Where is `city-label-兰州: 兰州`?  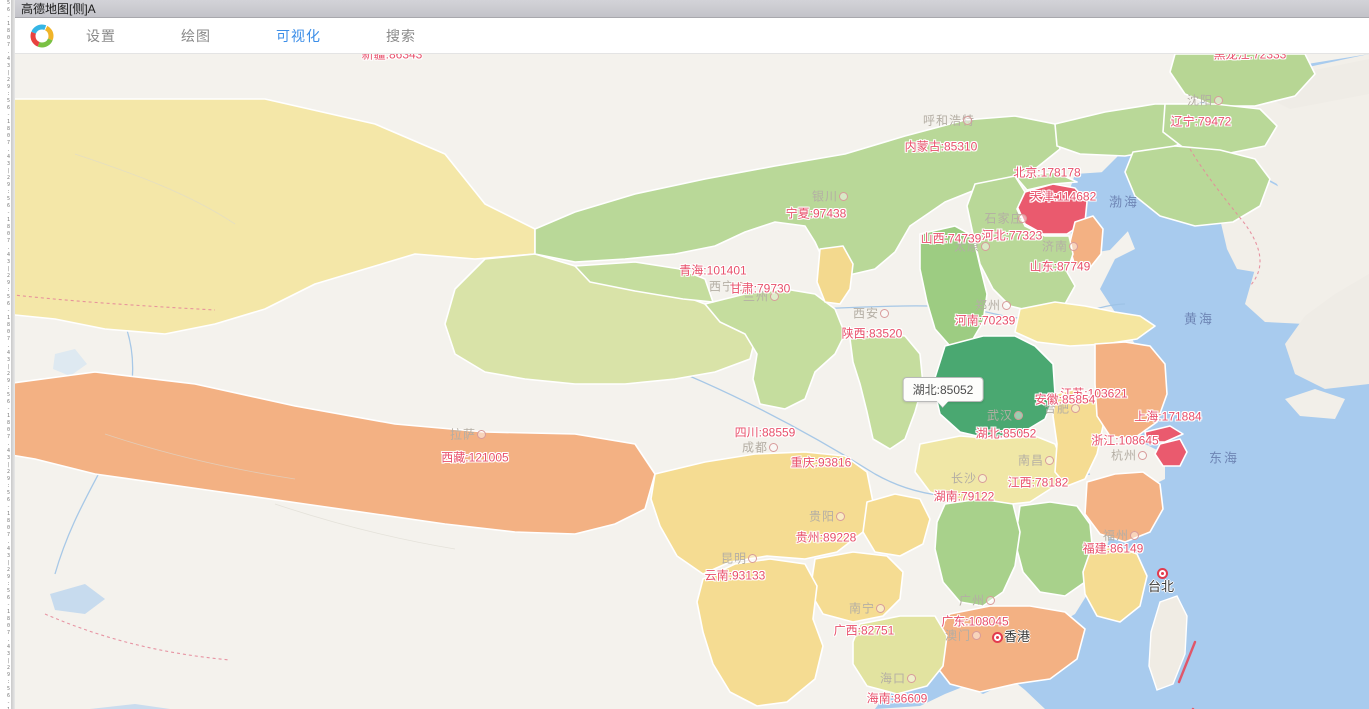 city-label-兰州: 兰州 is located at coordinates (756, 296).